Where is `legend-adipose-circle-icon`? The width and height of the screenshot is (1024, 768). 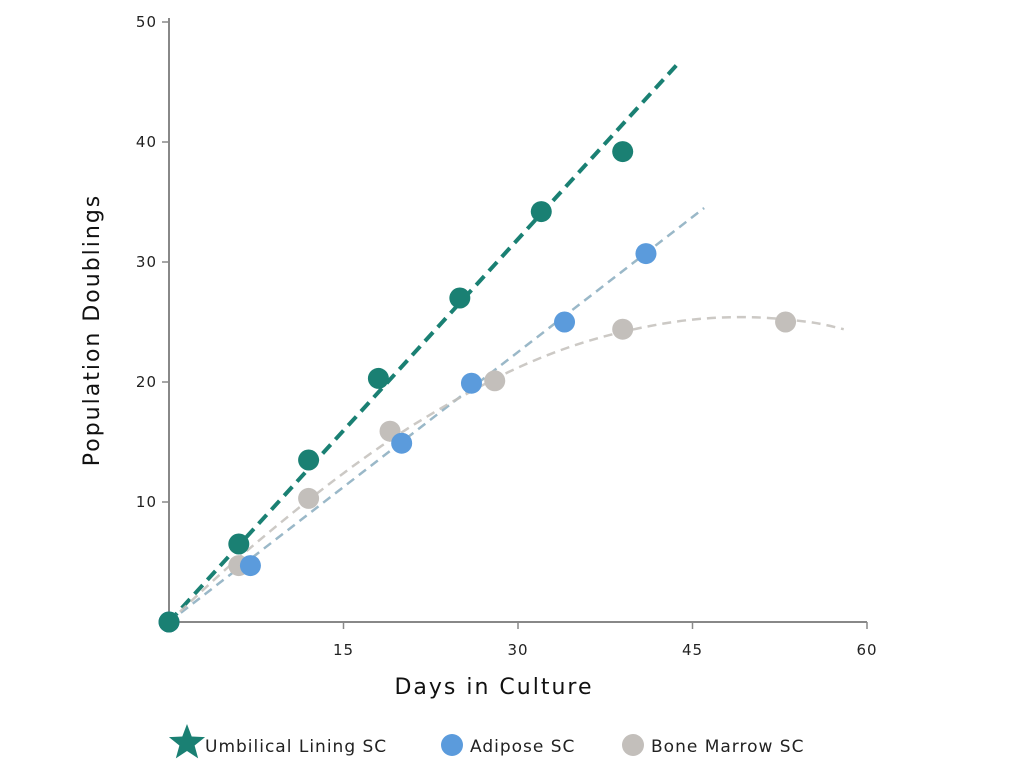
legend-adipose-circle-icon is located at coordinates (452, 745).